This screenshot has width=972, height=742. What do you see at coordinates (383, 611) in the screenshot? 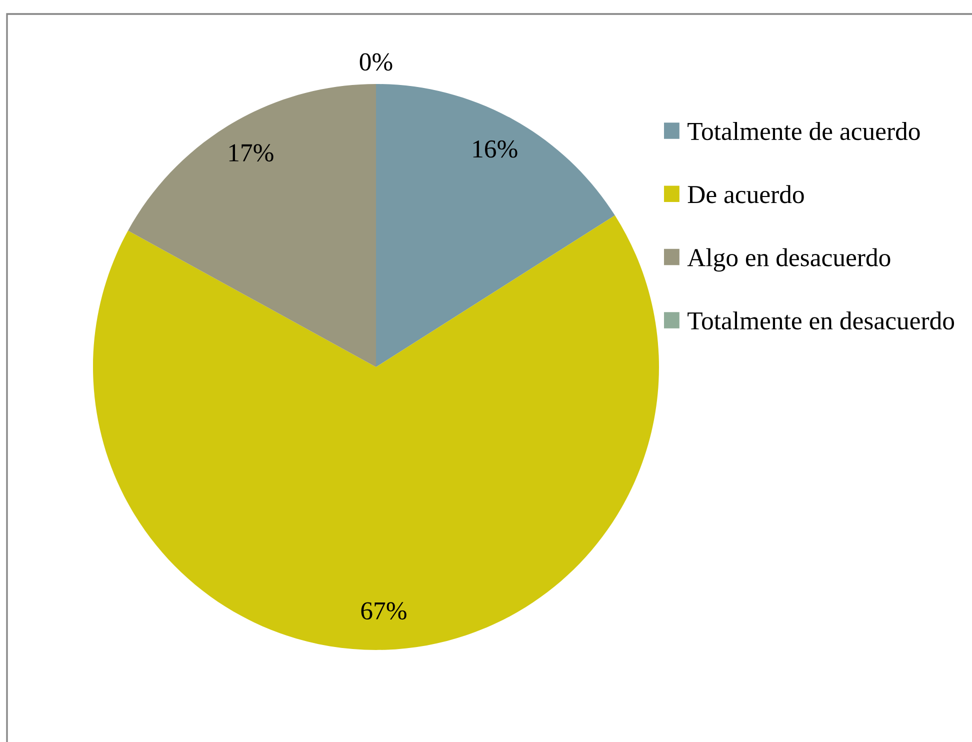
I see `data-label: 67%` at bounding box center [383, 611].